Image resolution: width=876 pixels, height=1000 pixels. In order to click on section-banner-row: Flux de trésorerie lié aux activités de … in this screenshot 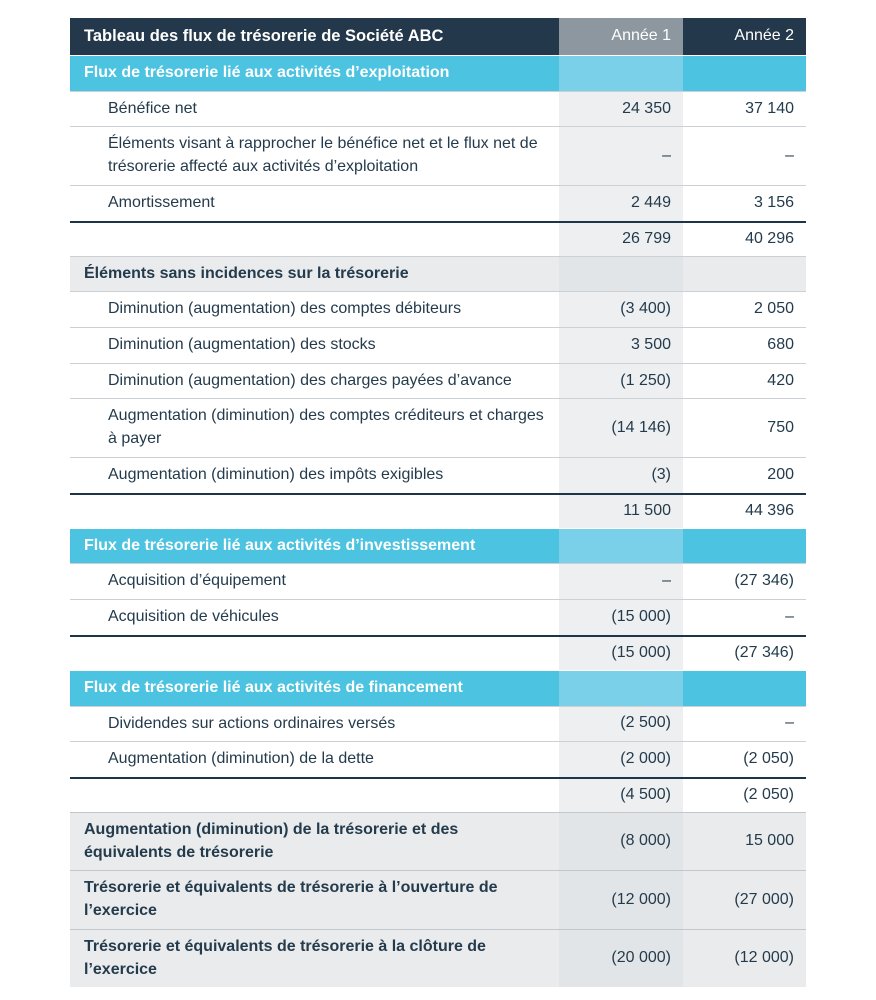, I will do `click(438, 687)`.